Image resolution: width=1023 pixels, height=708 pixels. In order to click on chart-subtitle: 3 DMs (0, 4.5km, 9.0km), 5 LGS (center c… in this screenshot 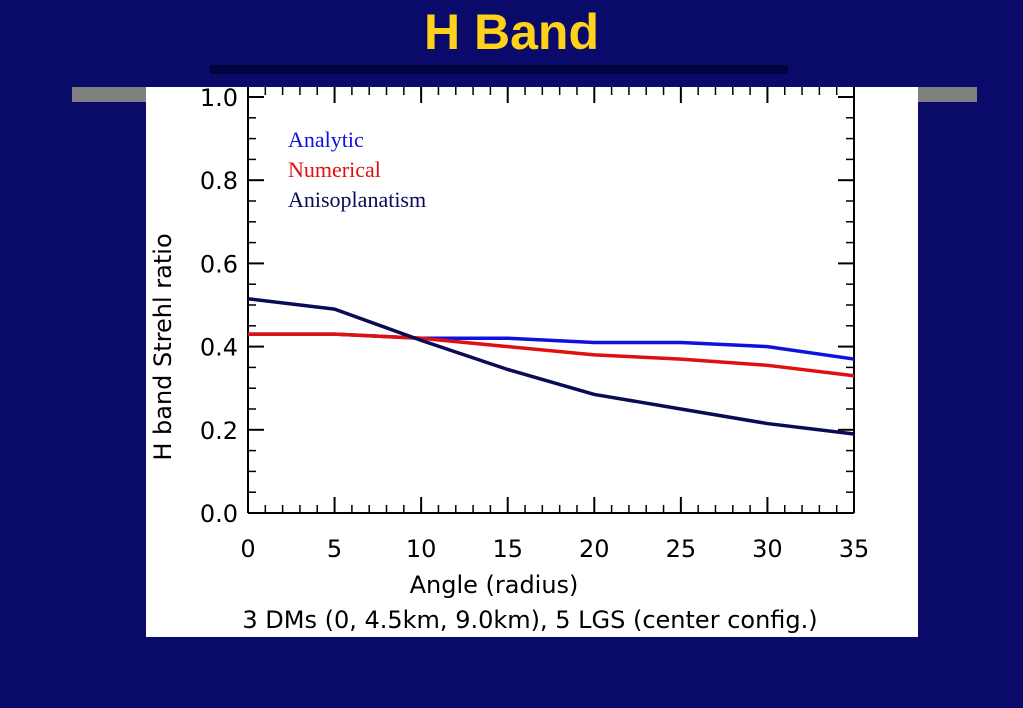, I will do `click(529, 620)`.